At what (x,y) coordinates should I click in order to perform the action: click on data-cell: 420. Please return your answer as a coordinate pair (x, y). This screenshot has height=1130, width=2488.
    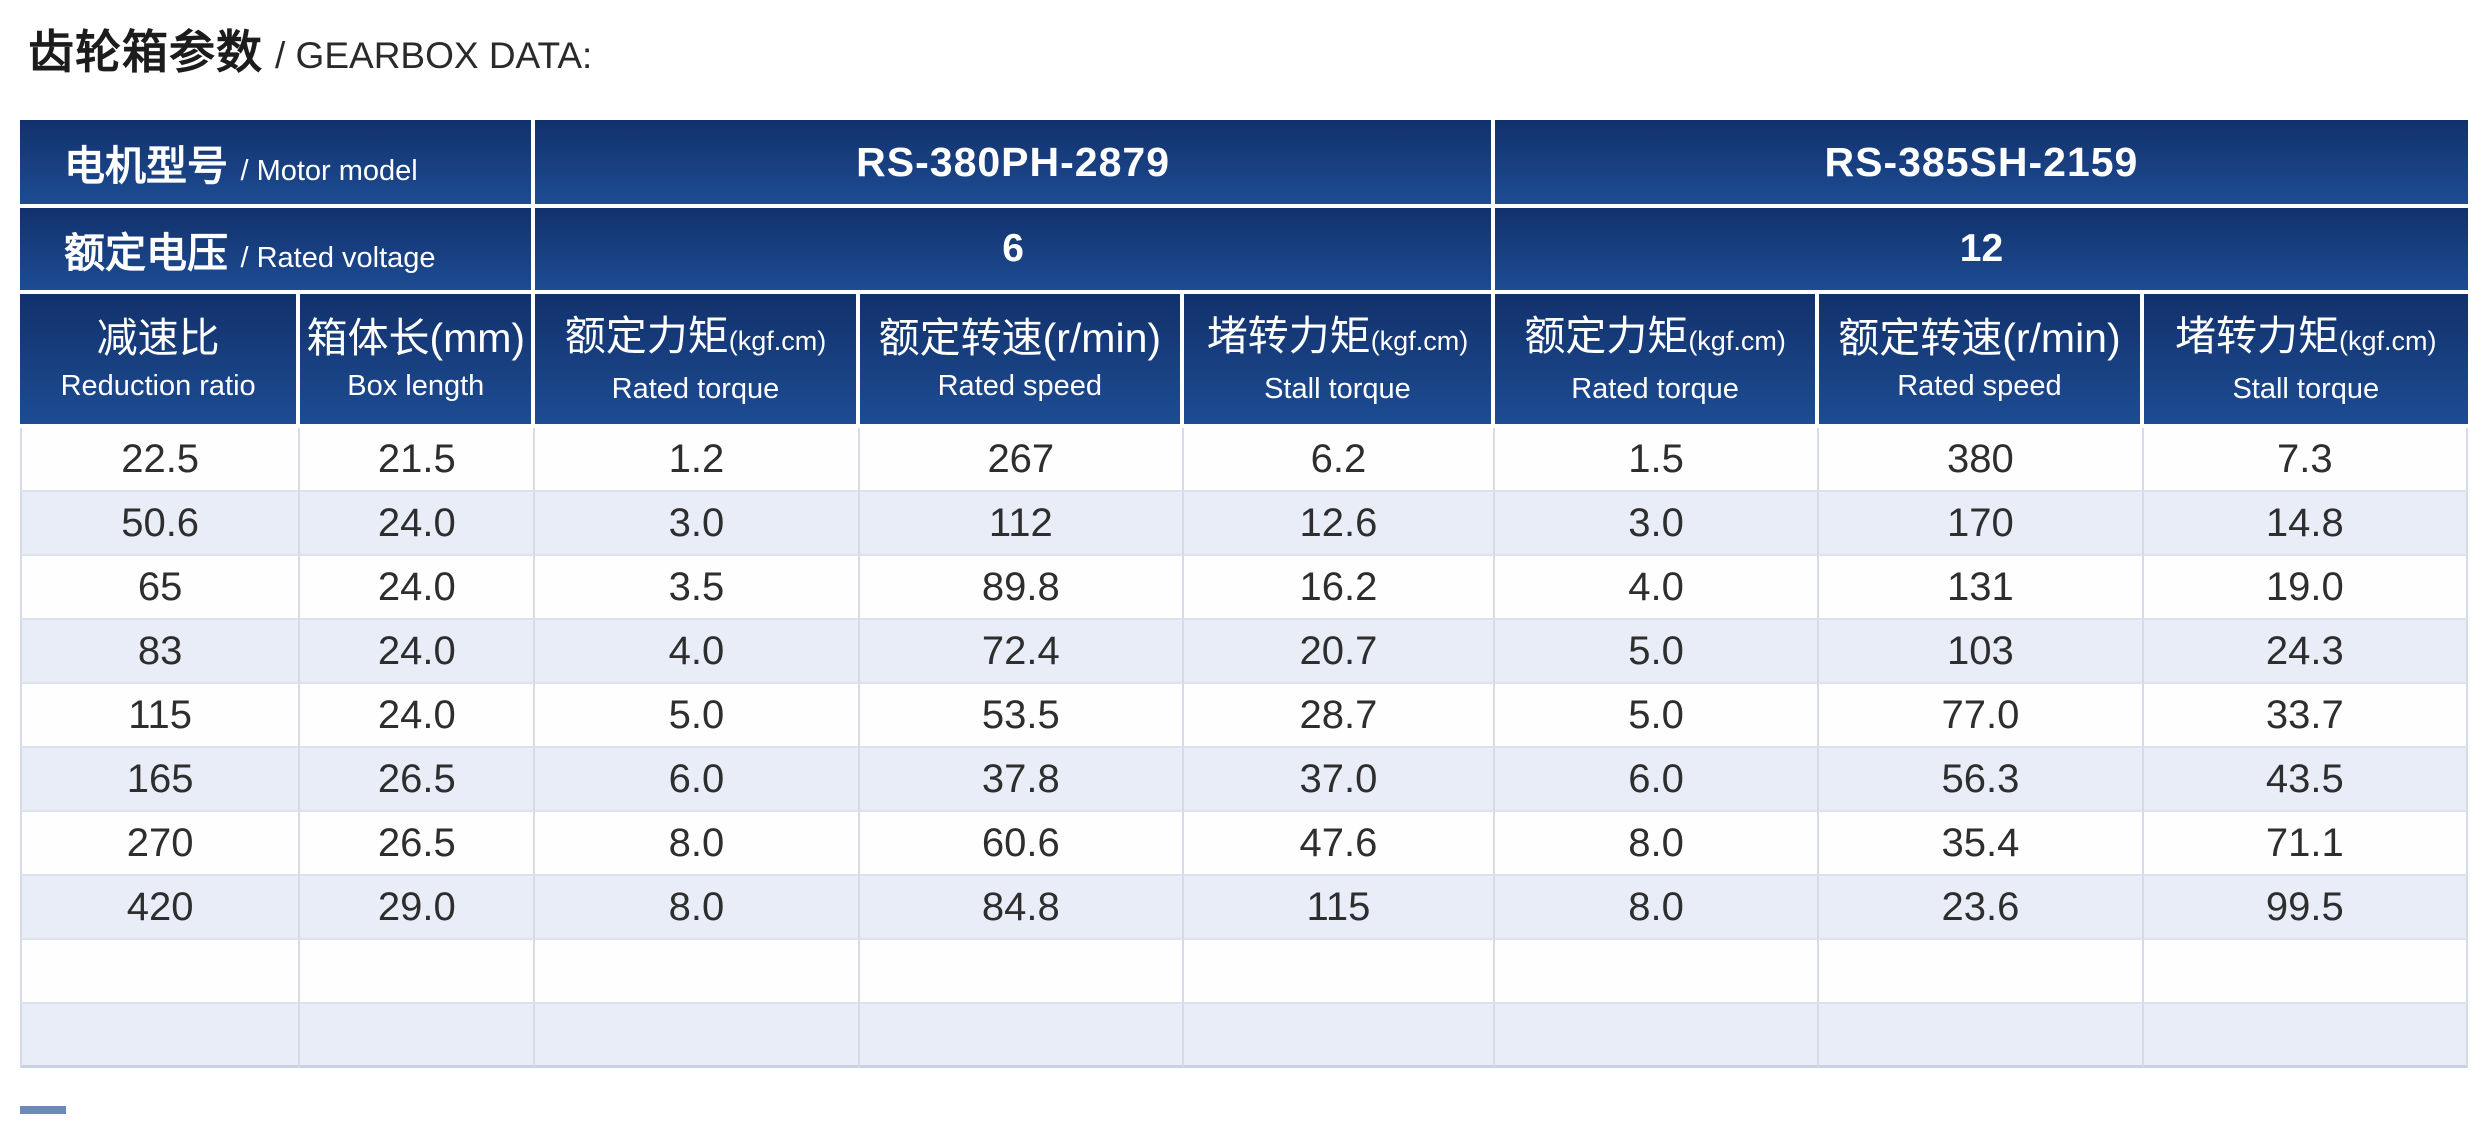
    Looking at the image, I should click on (160, 908).